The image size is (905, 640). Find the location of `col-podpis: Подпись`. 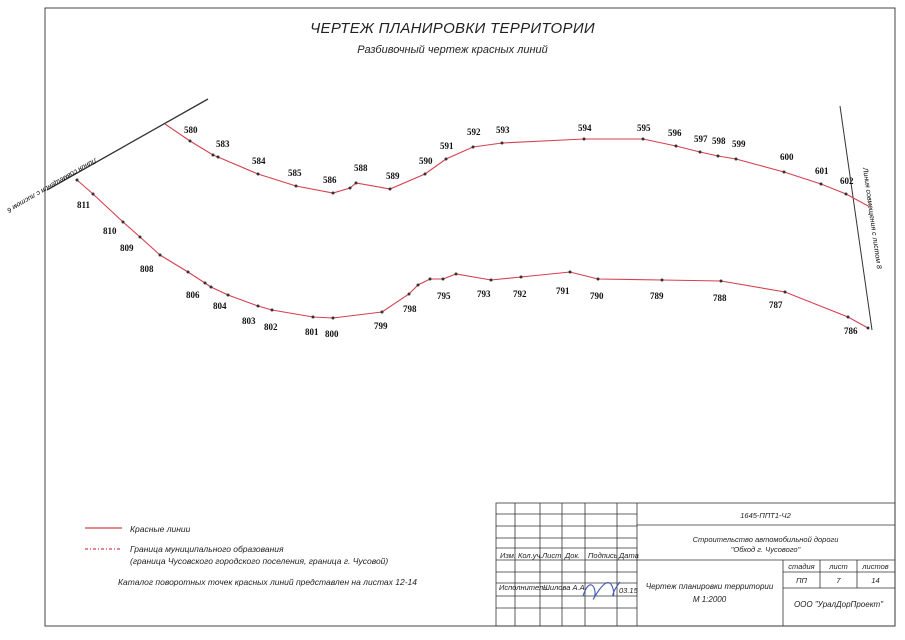

col-podpis: Подпись is located at coordinates (603, 555).